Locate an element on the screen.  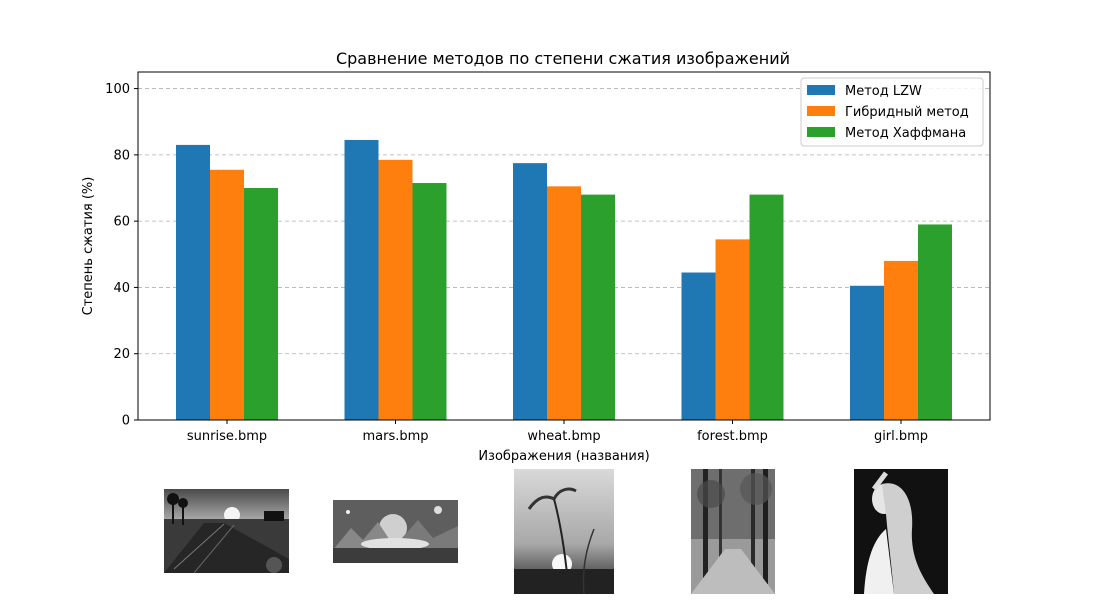
legend-entry: Метод LZW is located at coordinates (883, 91).